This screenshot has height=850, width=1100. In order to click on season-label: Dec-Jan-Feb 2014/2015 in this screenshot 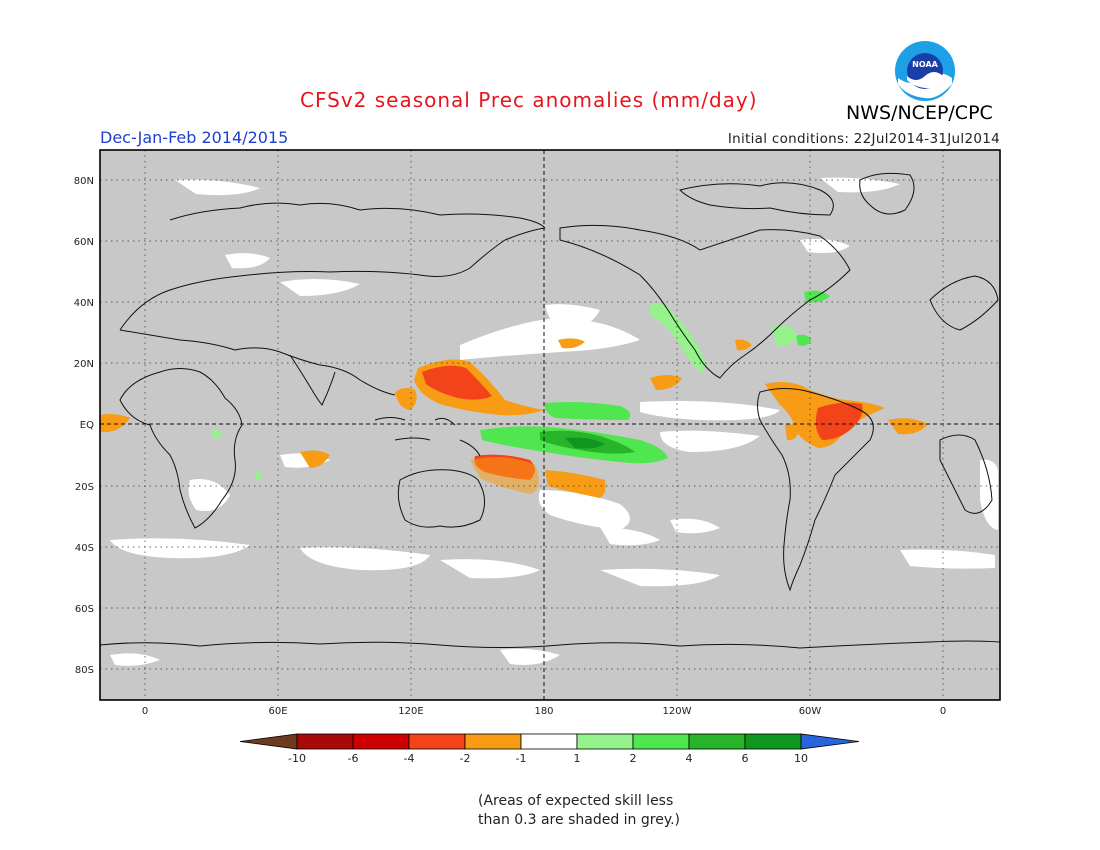, I will do `click(194, 137)`.